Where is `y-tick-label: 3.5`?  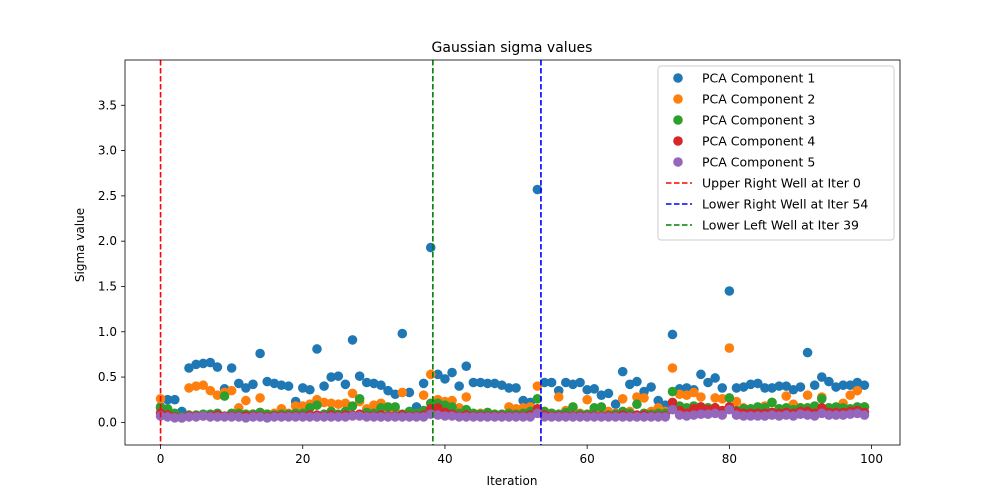 y-tick-label: 3.5 is located at coordinates (107, 105).